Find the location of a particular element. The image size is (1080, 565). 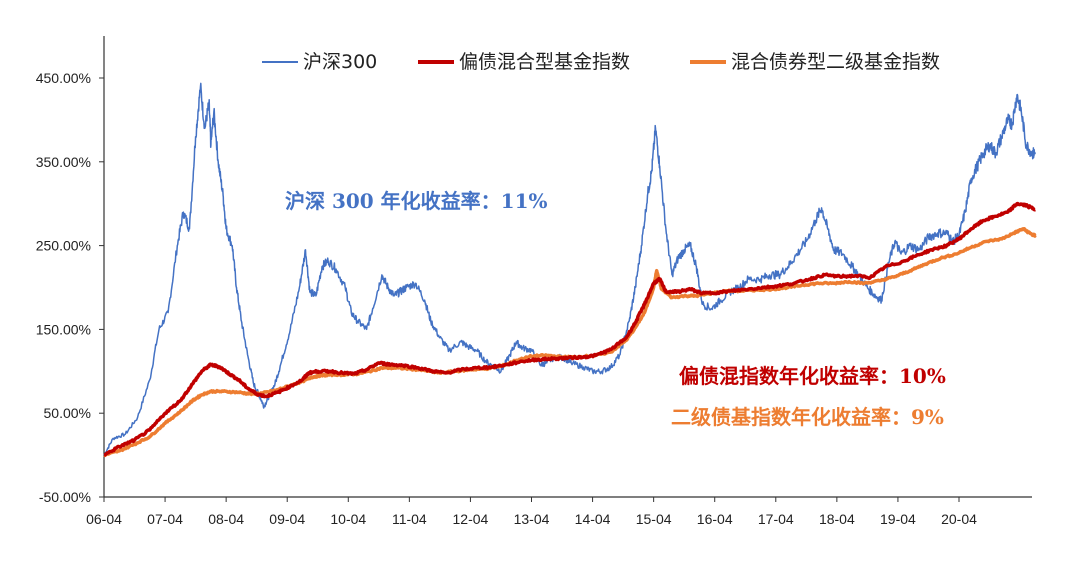

x-tick-label: 08-04 is located at coordinates (226, 519).